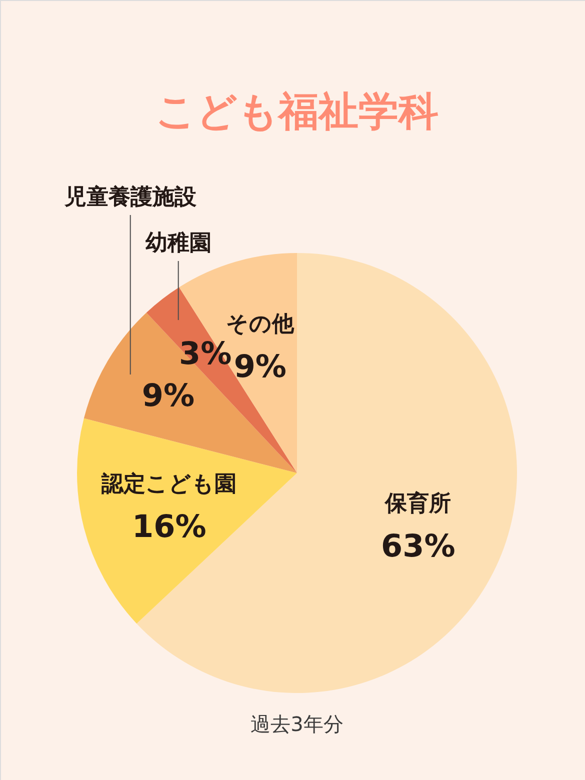  What do you see at coordinates (261, 325) in the screenshot?
I see `slice-label: その他` at bounding box center [261, 325].